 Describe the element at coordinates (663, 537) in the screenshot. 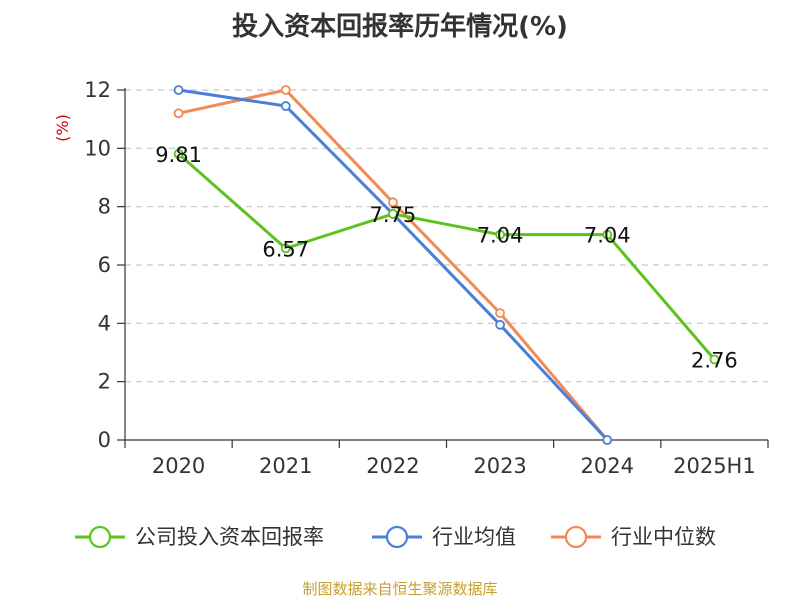

I see `legend-label: 行业中位数` at that location.